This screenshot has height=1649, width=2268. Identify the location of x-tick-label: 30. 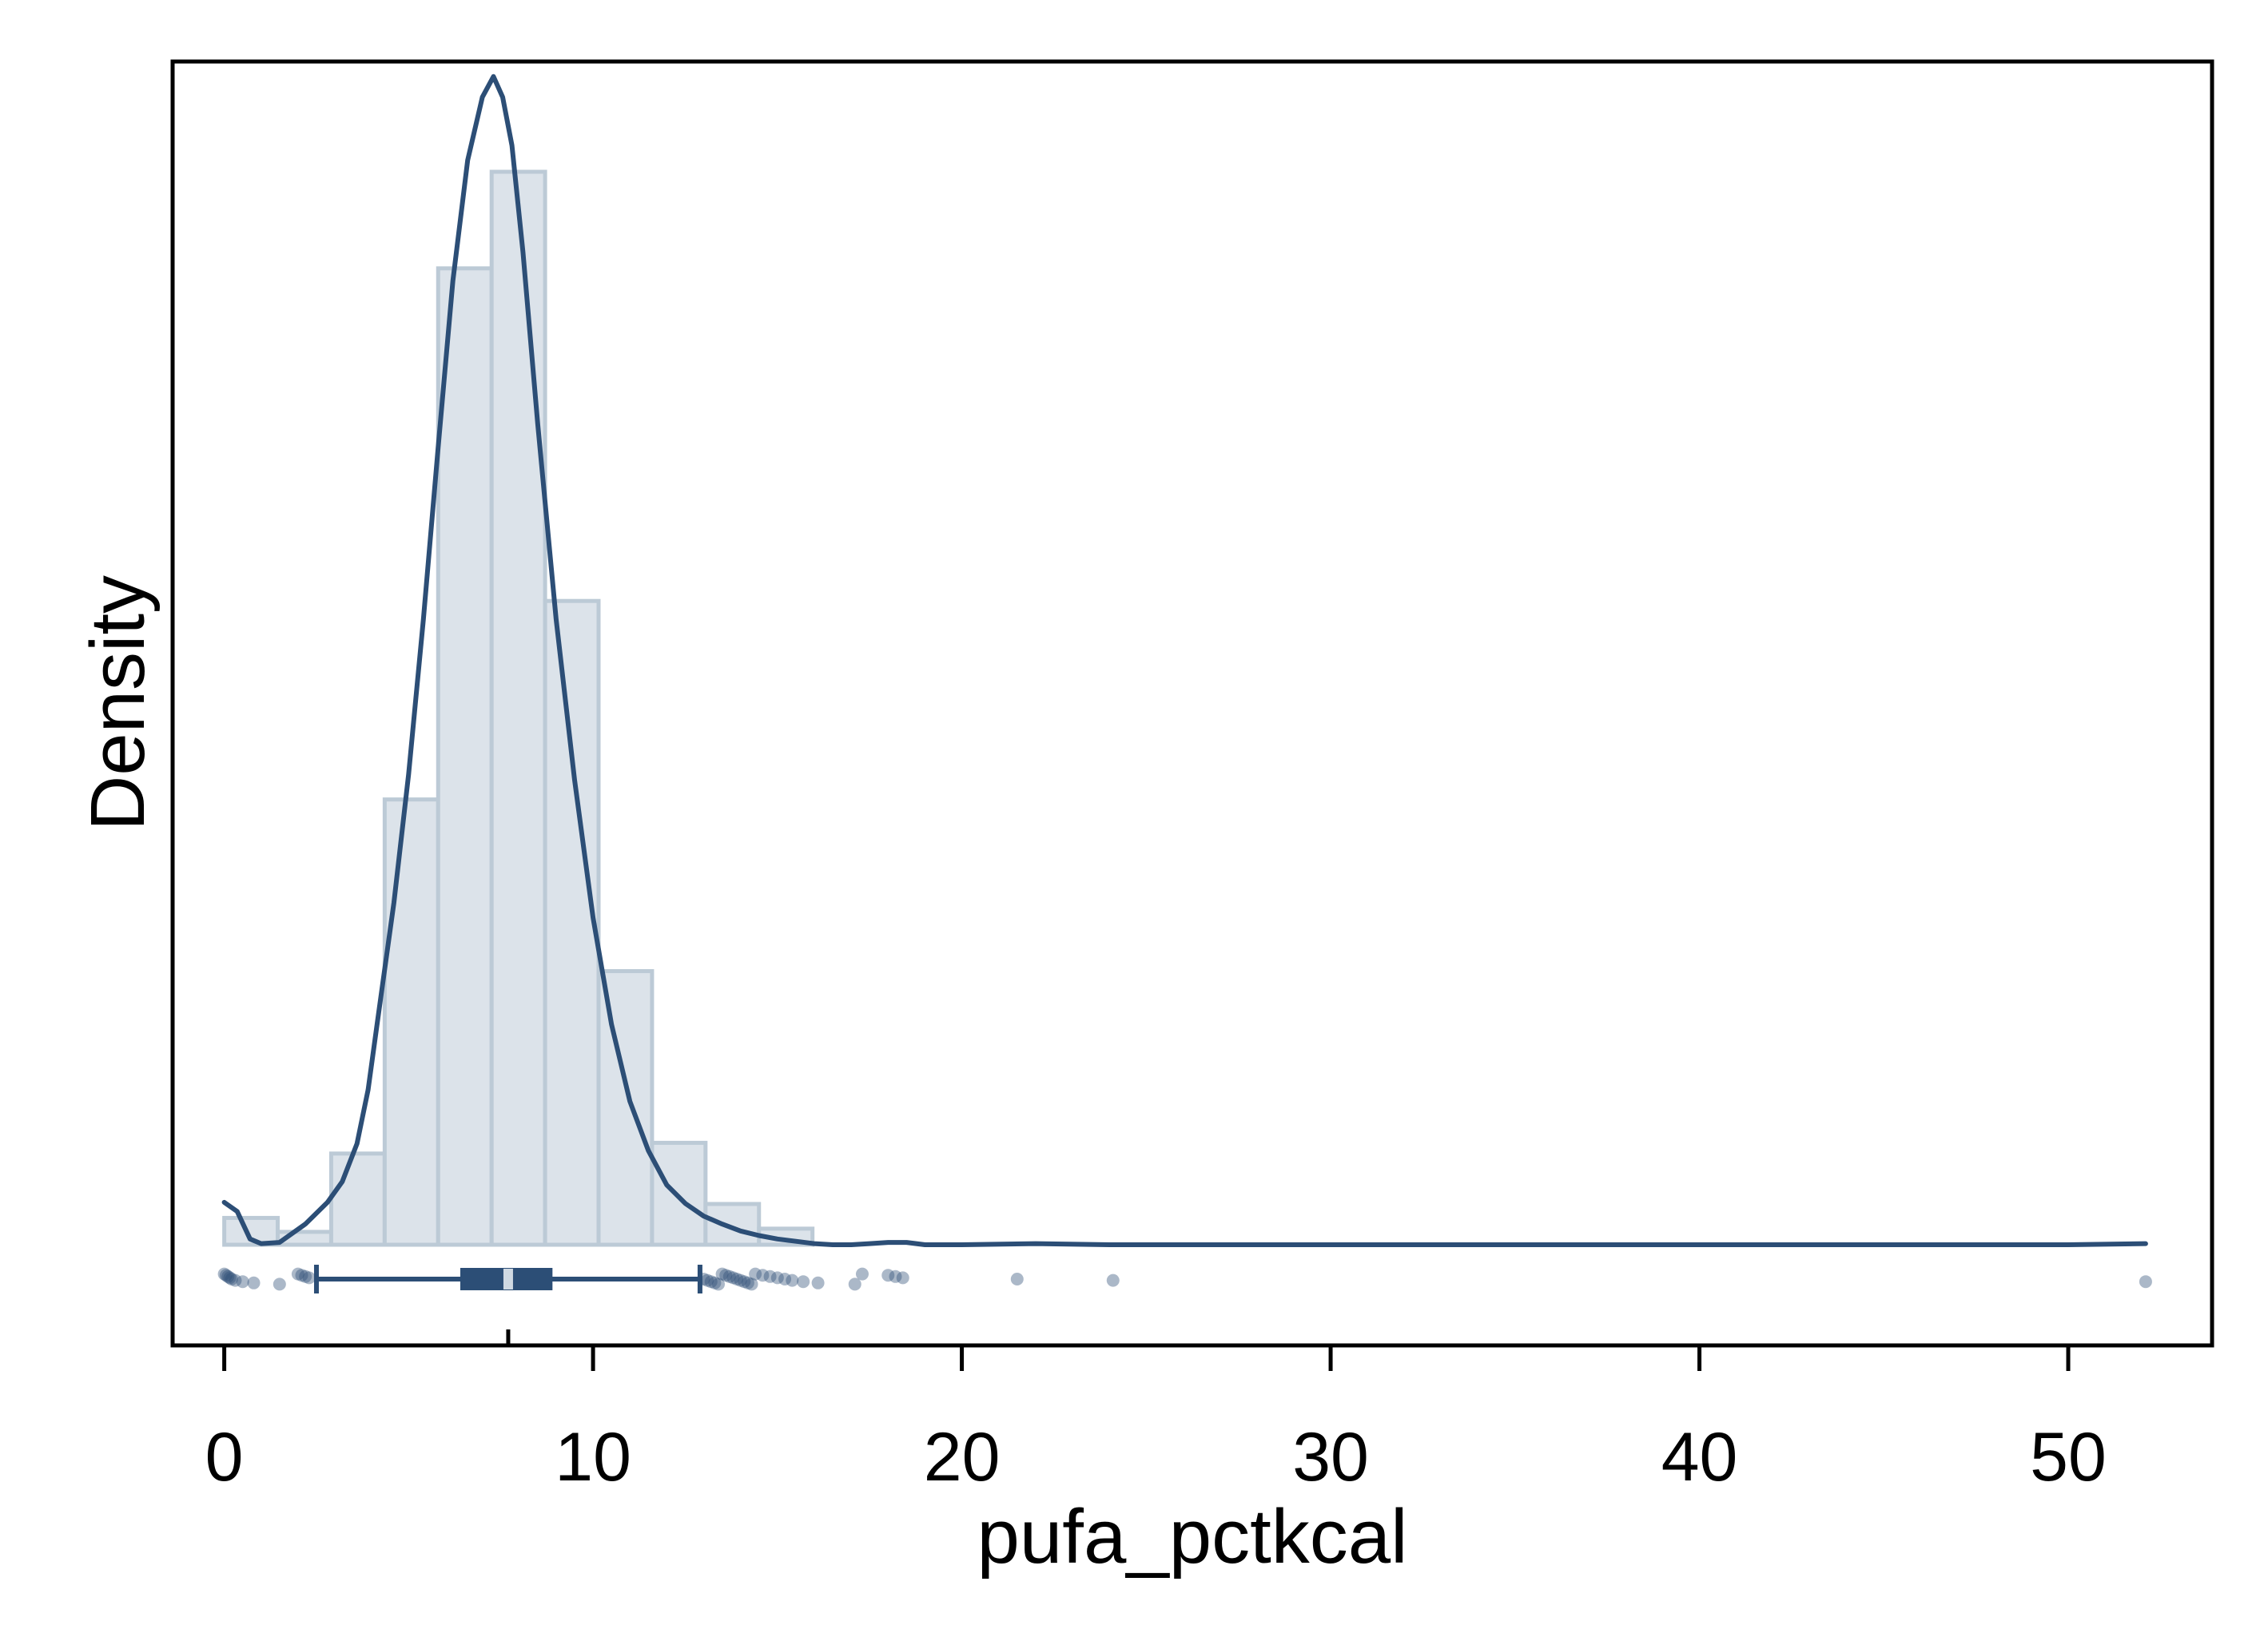
(1330, 1457).